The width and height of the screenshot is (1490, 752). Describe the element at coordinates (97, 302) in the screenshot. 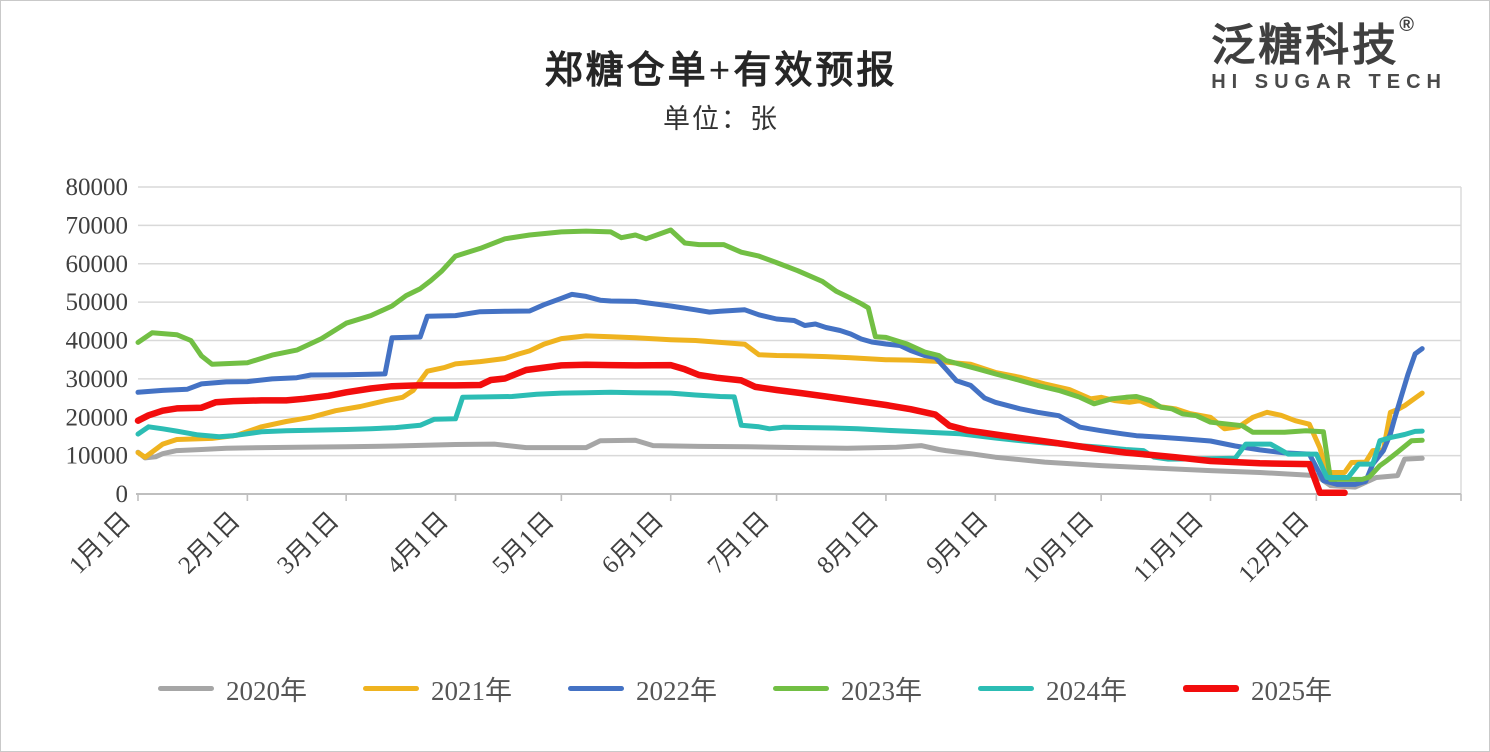

I see `y-axis-label: 50000` at that location.